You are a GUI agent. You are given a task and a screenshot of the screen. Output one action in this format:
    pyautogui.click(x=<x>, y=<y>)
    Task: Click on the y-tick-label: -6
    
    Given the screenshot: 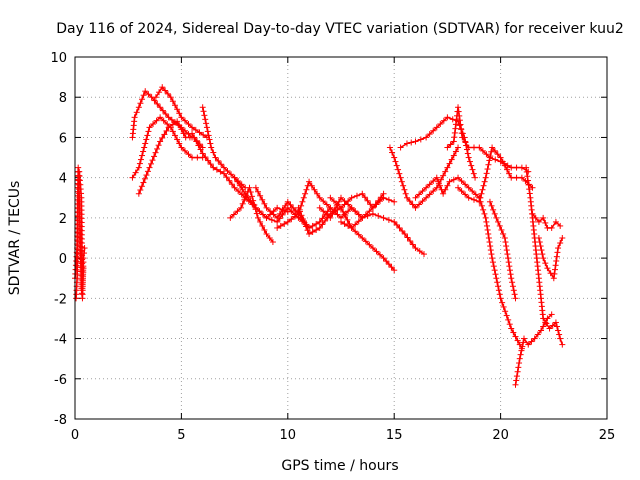 What is the action you would take?
    pyautogui.click(x=60, y=380)
    